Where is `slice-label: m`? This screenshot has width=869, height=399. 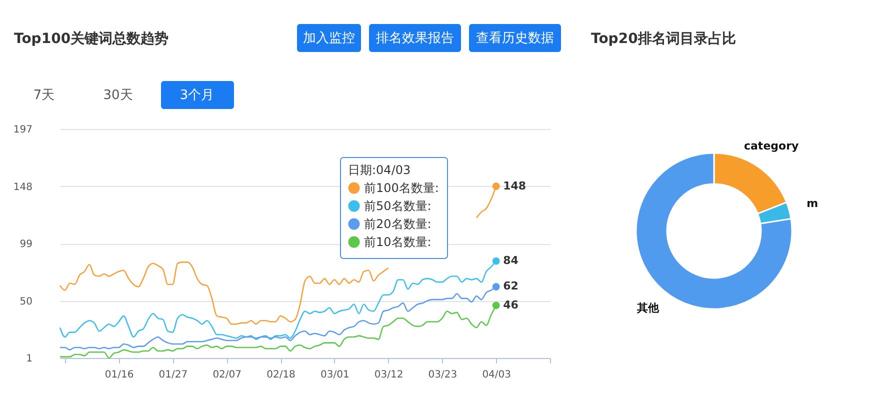
slice-label: m is located at coordinates (812, 203).